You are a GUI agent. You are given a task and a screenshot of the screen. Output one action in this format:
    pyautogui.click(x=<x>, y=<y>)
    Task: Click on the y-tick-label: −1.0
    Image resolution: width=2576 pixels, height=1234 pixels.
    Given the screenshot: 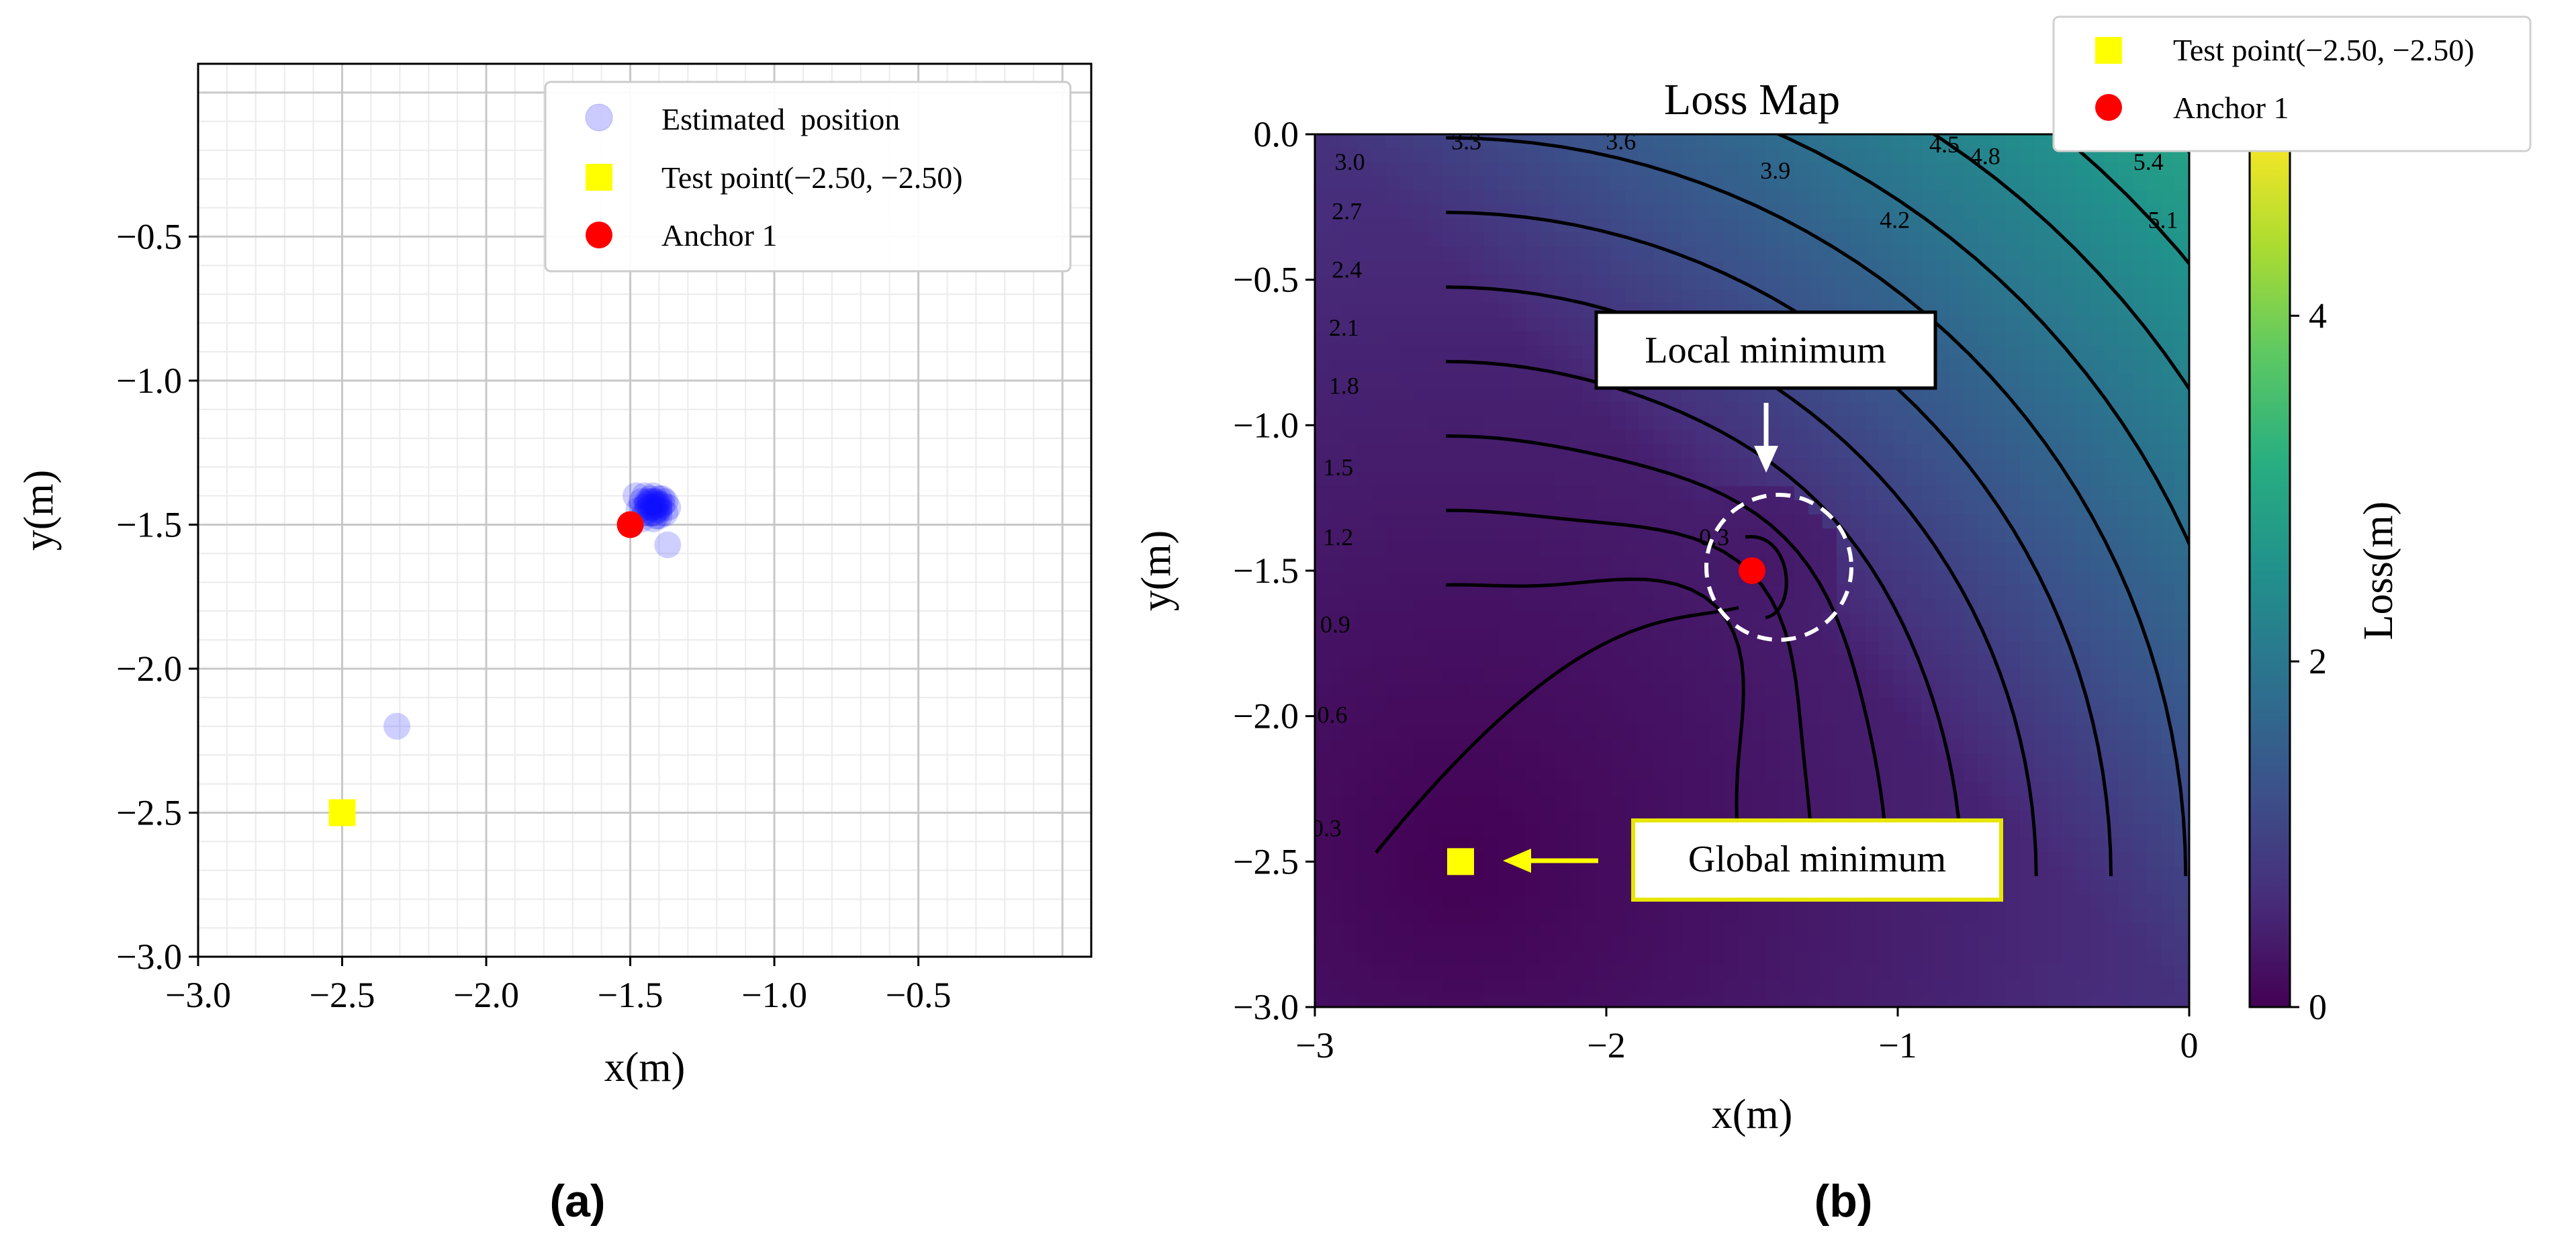 What is the action you would take?
    pyautogui.click(x=1266, y=425)
    